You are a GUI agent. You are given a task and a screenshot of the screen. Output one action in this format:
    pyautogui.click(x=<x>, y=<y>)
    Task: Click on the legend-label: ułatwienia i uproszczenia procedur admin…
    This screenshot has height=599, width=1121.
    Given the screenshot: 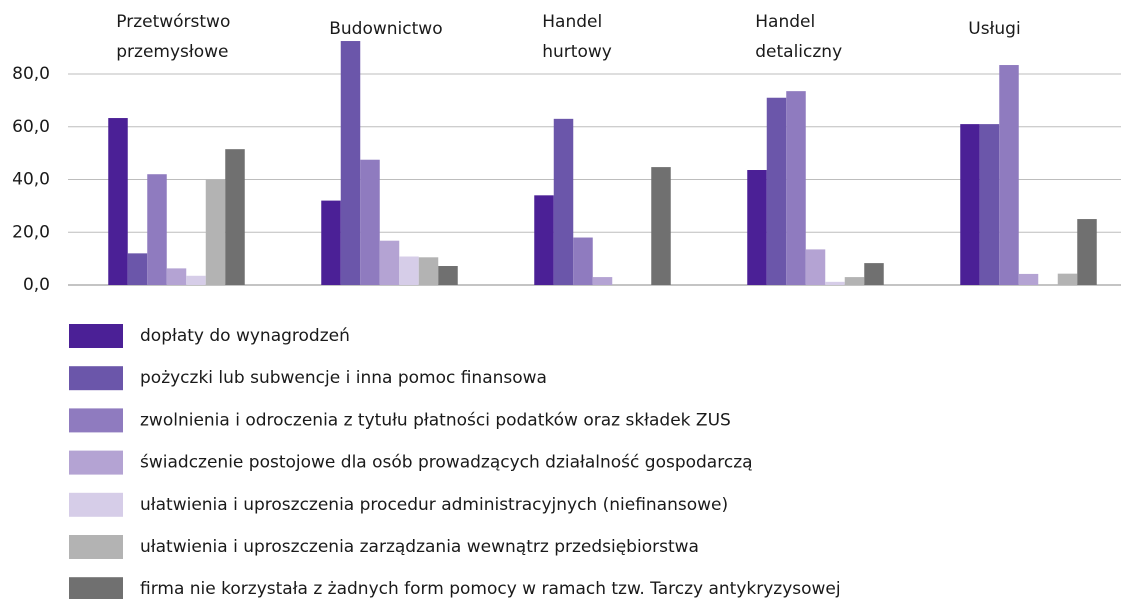 What is the action you would take?
    pyautogui.click(x=434, y=505)
    